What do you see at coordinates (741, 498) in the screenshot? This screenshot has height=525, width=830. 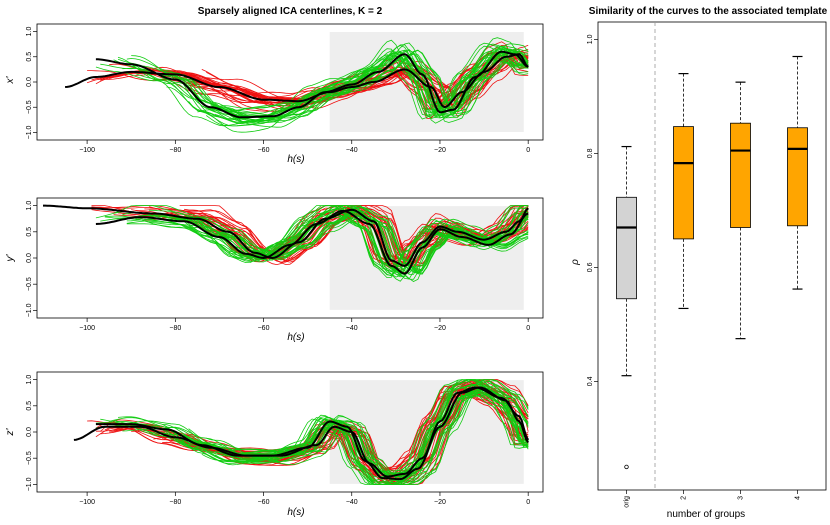 I see `category-label: 3` at bounding box center [741, 498].